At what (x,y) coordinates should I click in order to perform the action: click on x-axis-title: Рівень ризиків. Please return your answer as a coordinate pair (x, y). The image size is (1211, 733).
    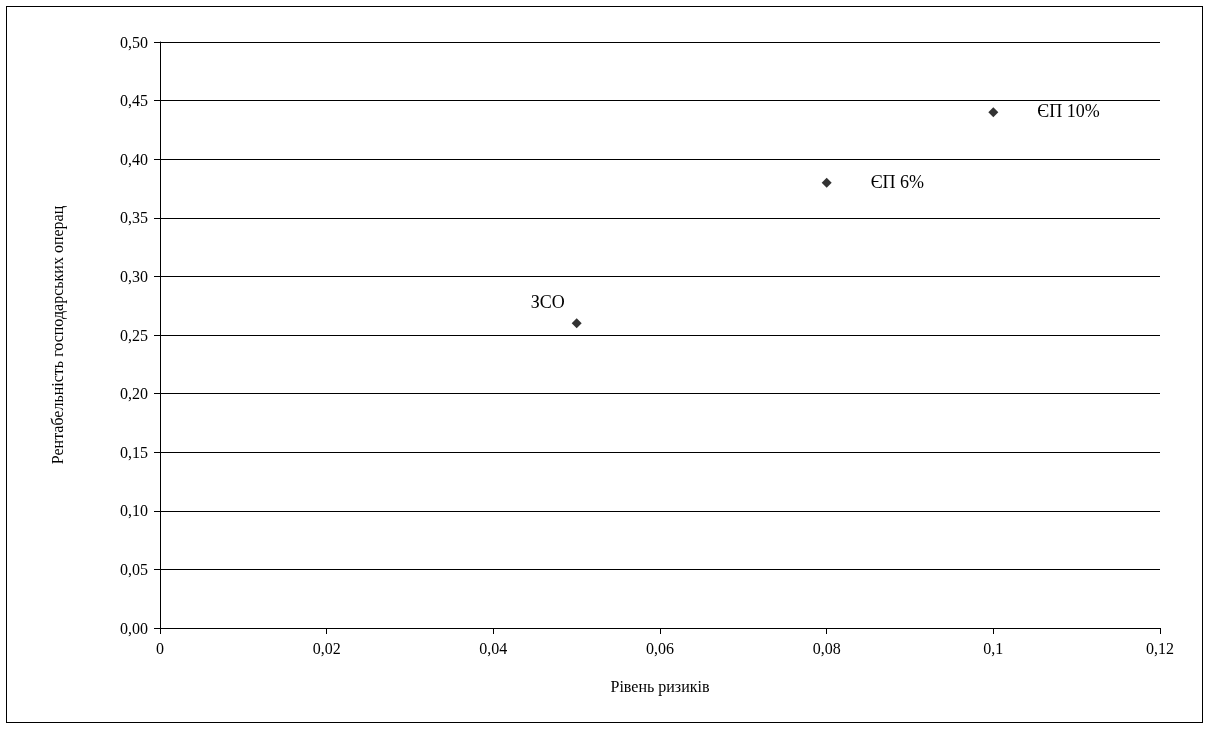
    Looking at the image, I should click on (660, 686).